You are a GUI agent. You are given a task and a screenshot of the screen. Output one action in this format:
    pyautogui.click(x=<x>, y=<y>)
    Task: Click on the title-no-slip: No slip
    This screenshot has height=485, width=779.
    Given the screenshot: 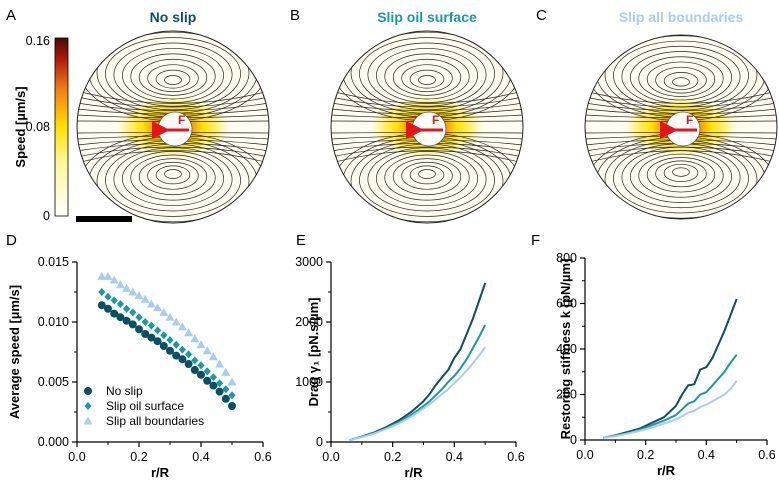 What is the action you would take?
    pyautogui.click(x=173, y=17)
    